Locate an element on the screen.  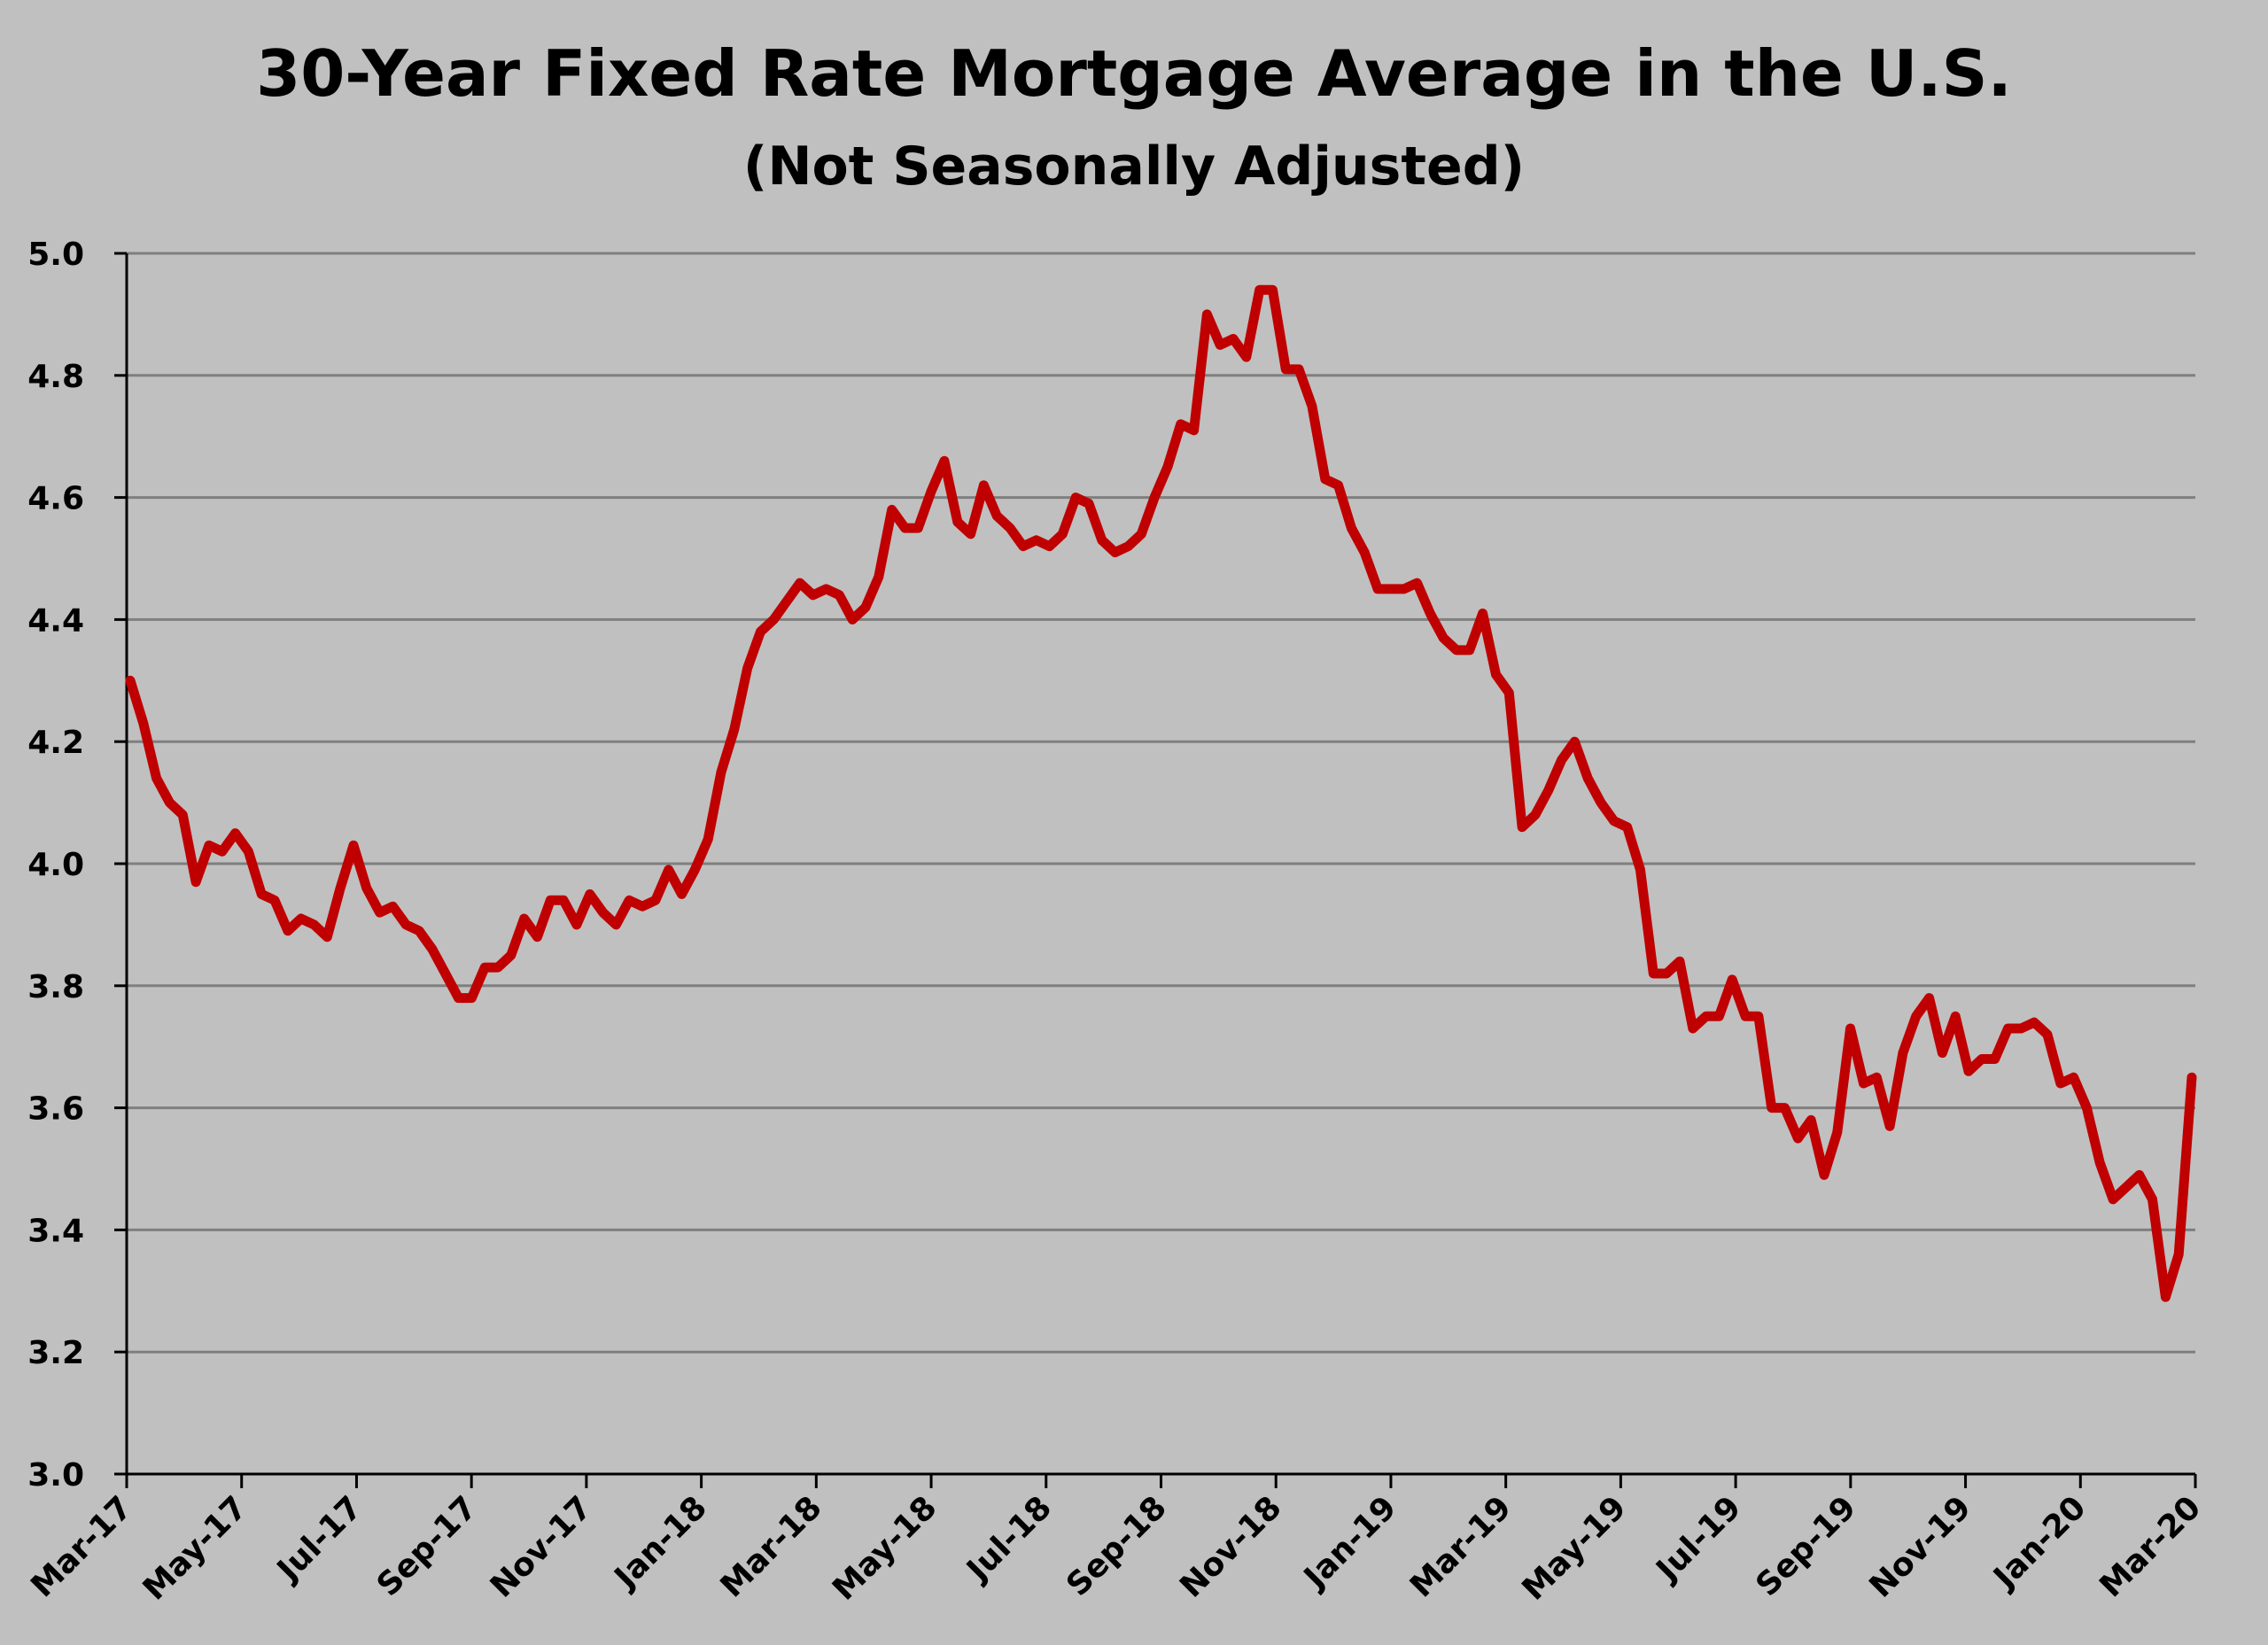
x-tick-label: Mar-20 is located at coordinates (2150, 1546).